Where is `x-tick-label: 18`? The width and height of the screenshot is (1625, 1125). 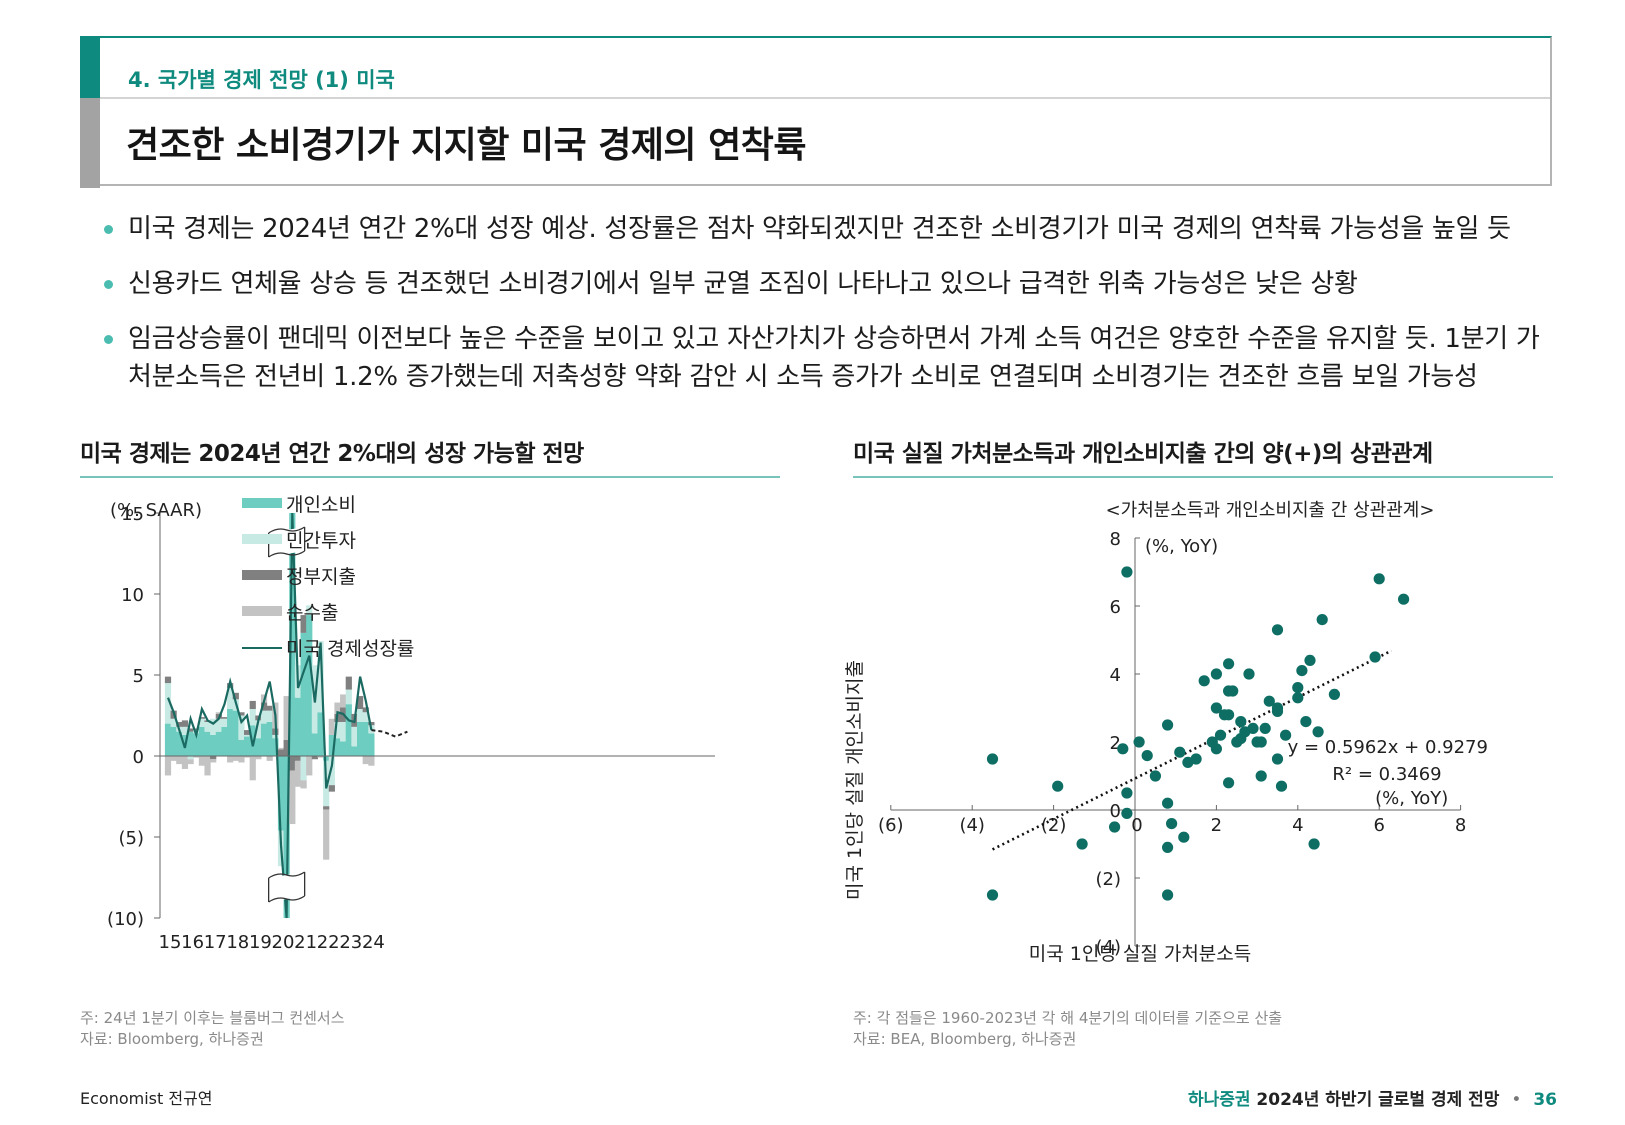 x-tick-label: 18 is located at coordinates (237, 942).